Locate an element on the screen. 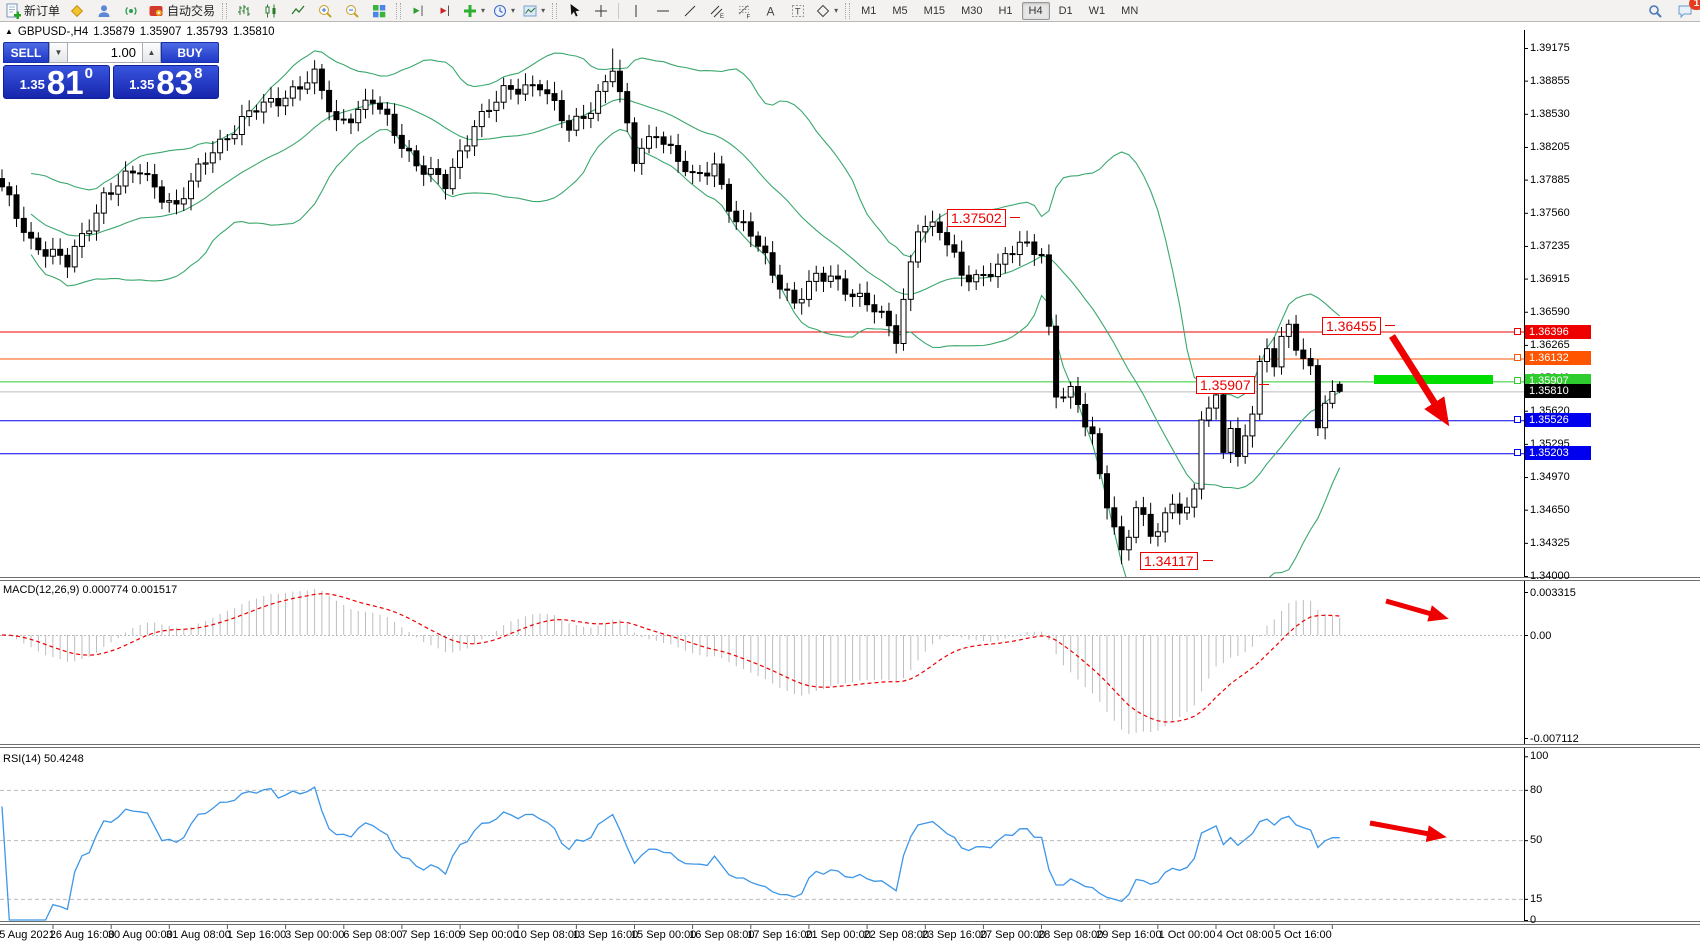 The width and height of the screenshot is (1700, 943). trendline-tool is located at coordinates (690, 11).